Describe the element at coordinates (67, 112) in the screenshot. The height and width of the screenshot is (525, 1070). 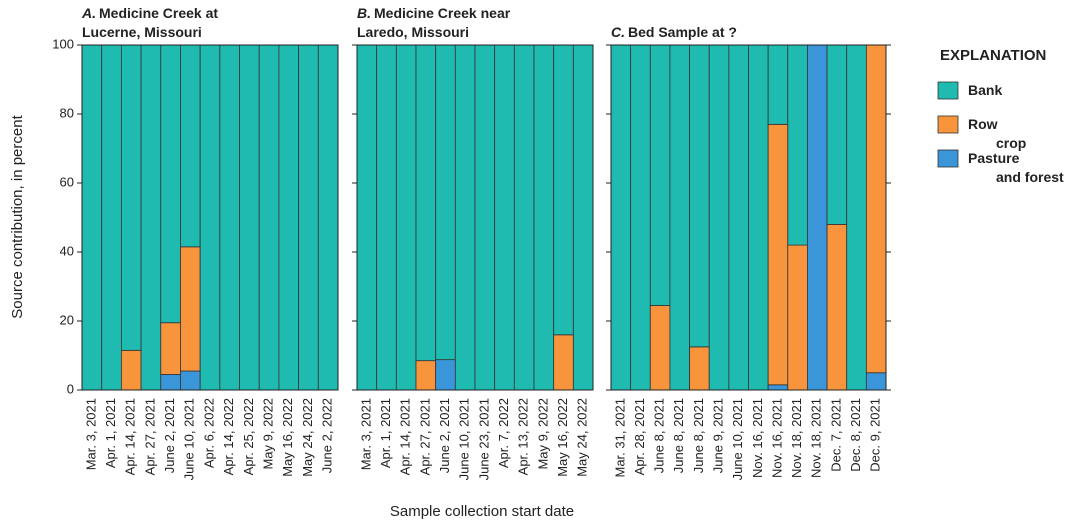
I see `y-tick-label: 80` at that location.